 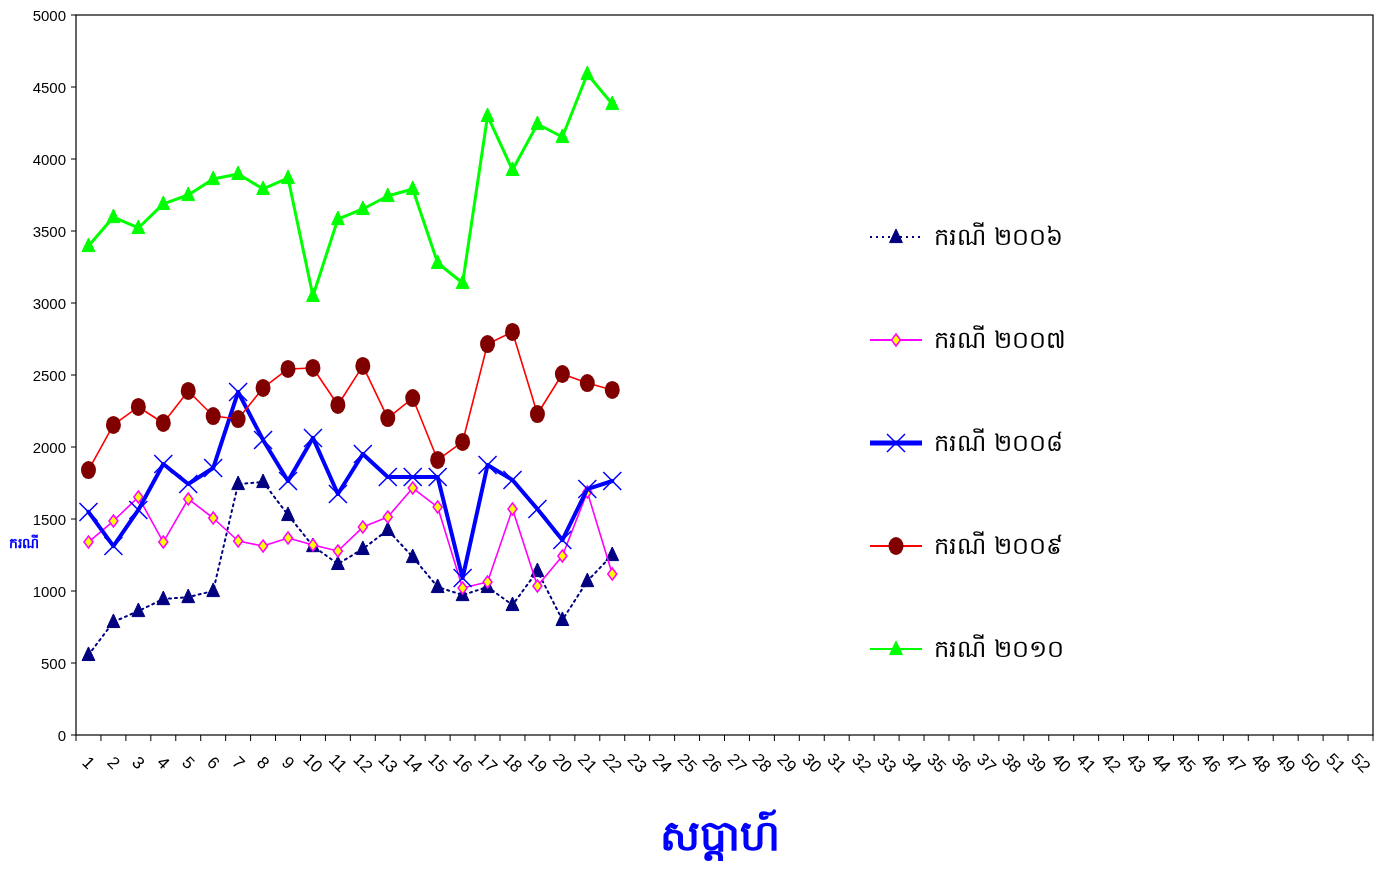 What do you see at coordinates (138, 763) in the screenshot?
I see `x-tick-label: 3` at bounding box center [138, 763].